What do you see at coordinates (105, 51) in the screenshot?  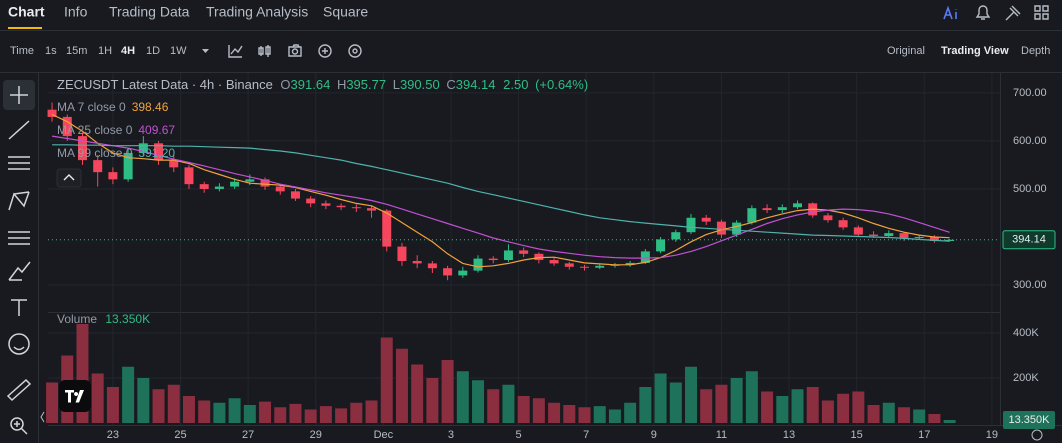 I see `interval: 1H` at bounding box center [105, 51].